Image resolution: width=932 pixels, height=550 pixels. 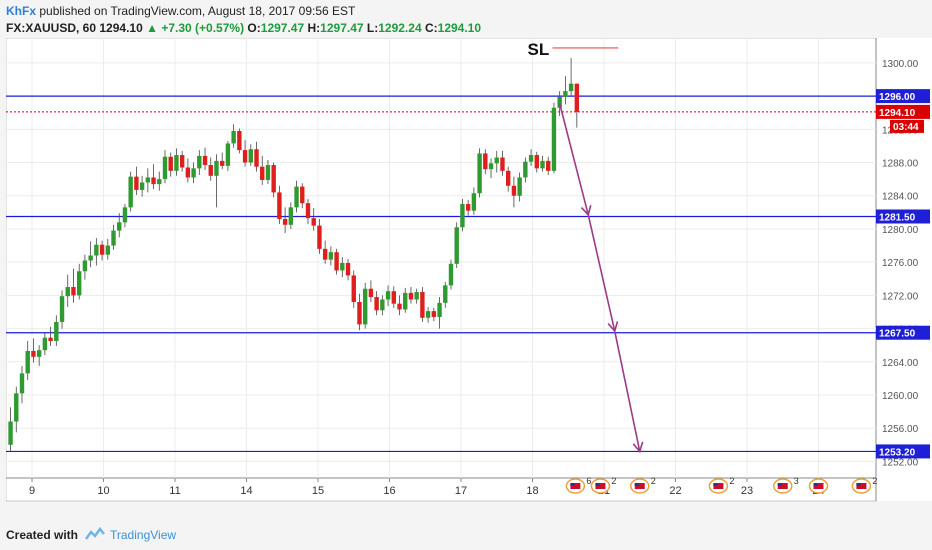 I want to click on current-price-label: 1294.10, so click(x=897, y=113).